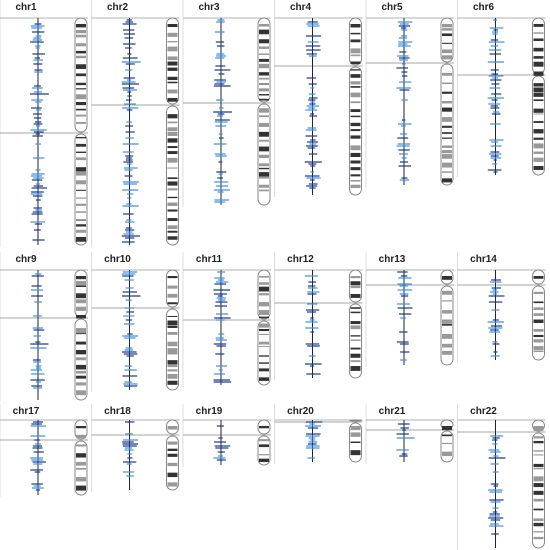 This screenshot has height=550, width=550. What do you see at coordinates (483, 411) in the screenshot?
I see `chromosome-label: chr22` at bounding box center [483, 411].